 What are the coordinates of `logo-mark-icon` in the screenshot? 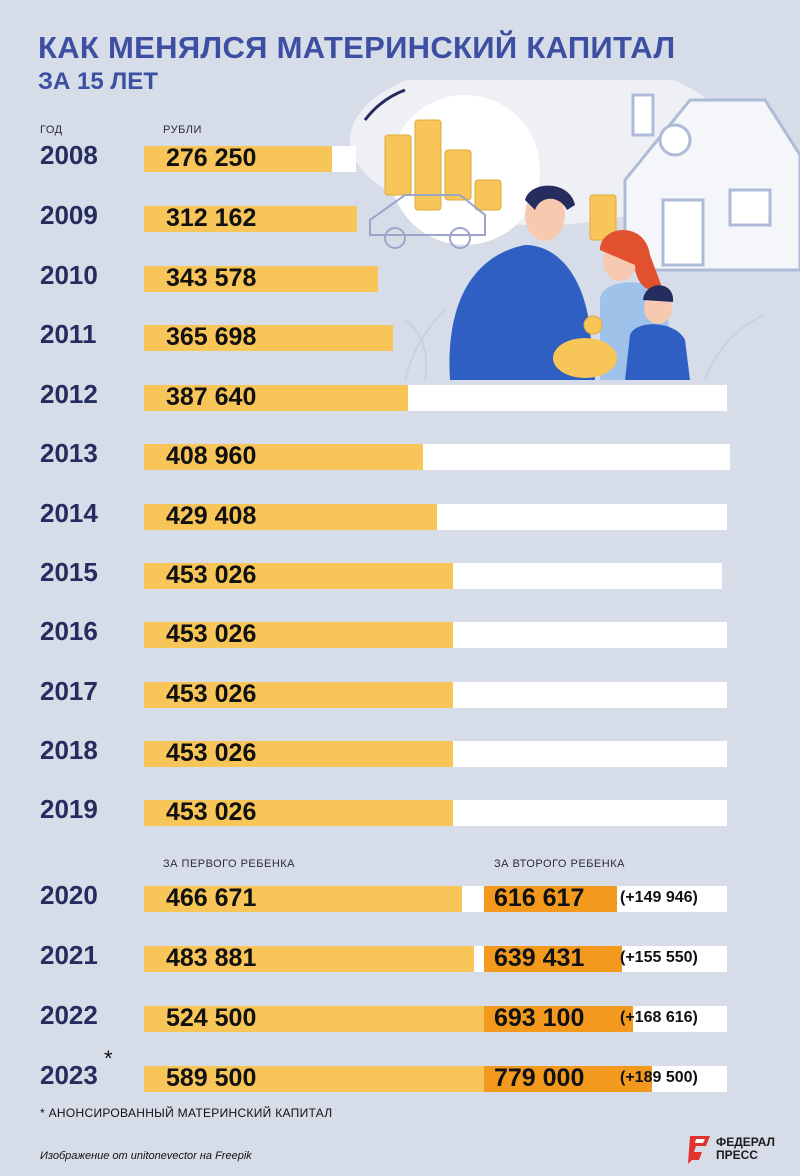 It's located at (699, 1150).